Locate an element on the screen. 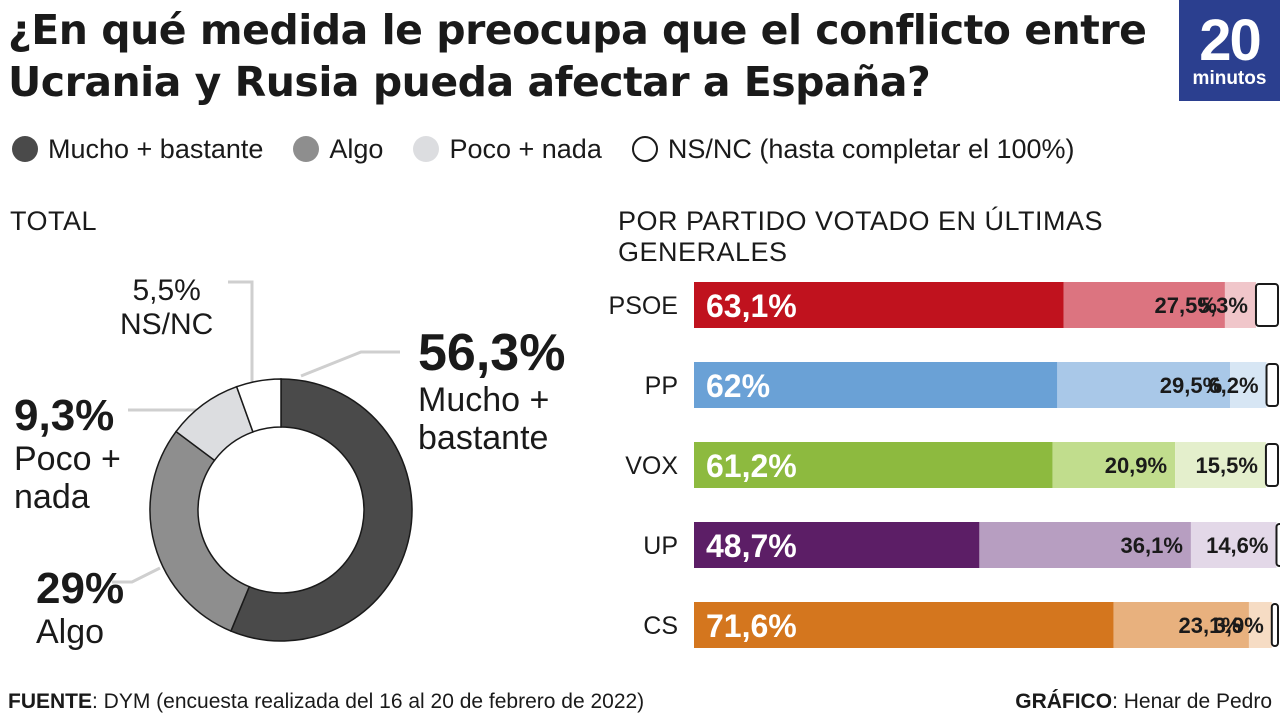 This screenshot has height=720, width=1280. donut-label-nsnc: 5,5% NS/NC is located at coordinates (166, 308).